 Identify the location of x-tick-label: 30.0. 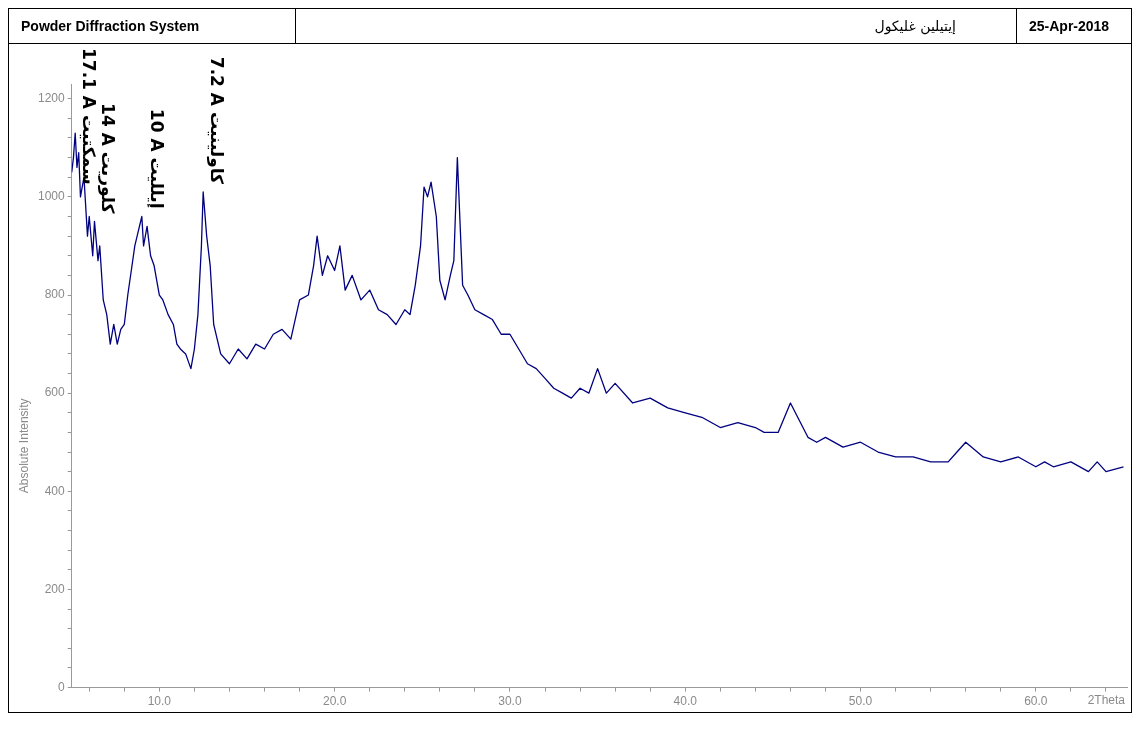
(510, 701).